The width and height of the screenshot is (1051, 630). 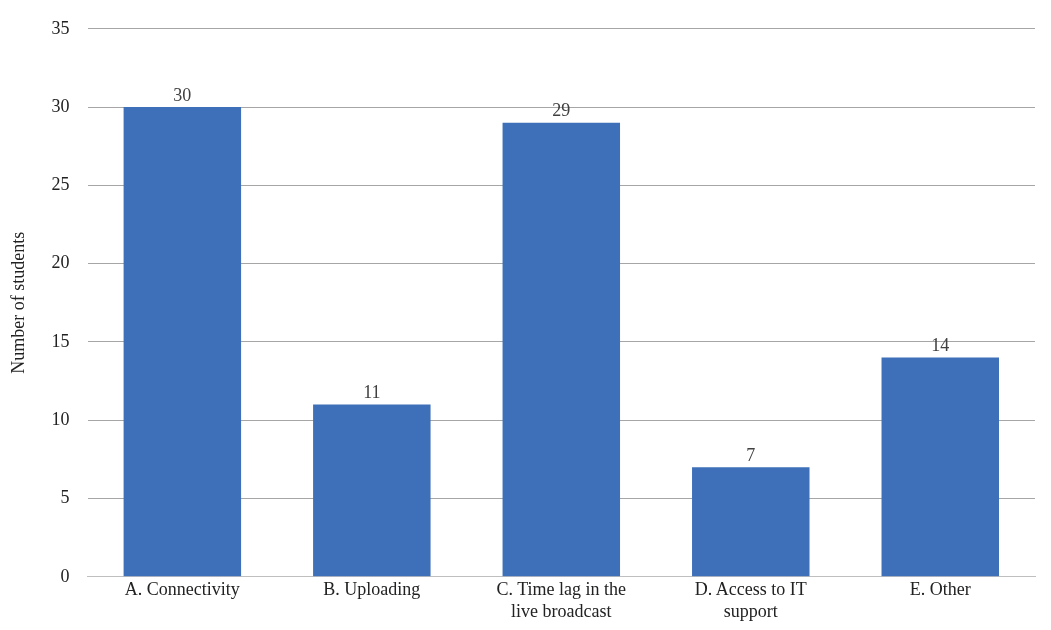 I want to click on y-tick-label: 25, so click(x=60, y=184).